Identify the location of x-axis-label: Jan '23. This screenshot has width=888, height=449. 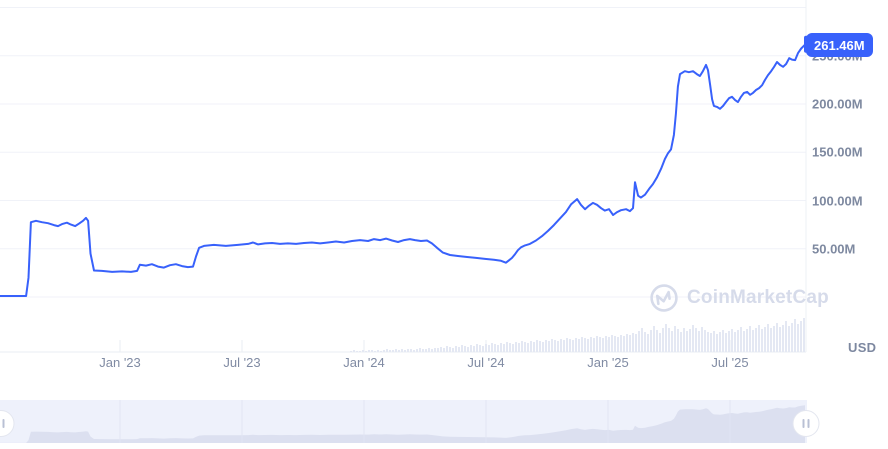
(120, 362).